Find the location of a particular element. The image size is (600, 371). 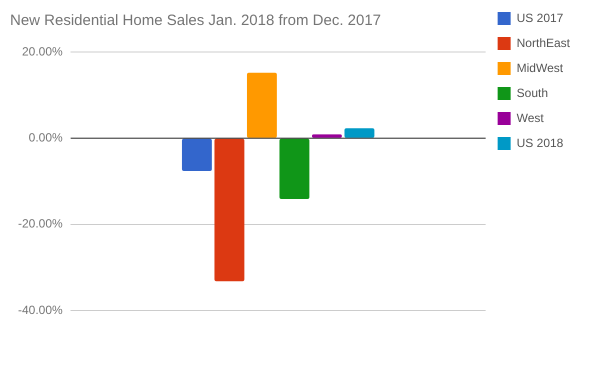

legend-label: NorthEast is located at coordinates (543, 43).